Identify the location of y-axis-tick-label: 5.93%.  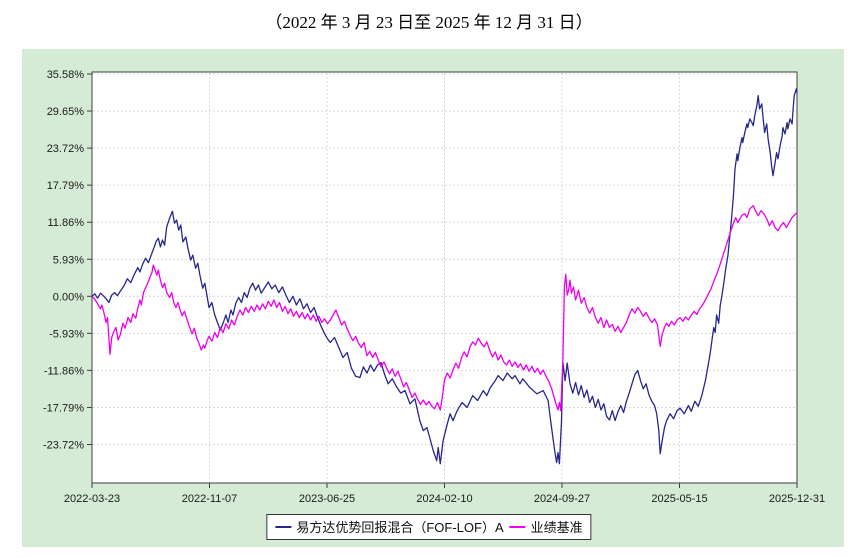
(68, 260).